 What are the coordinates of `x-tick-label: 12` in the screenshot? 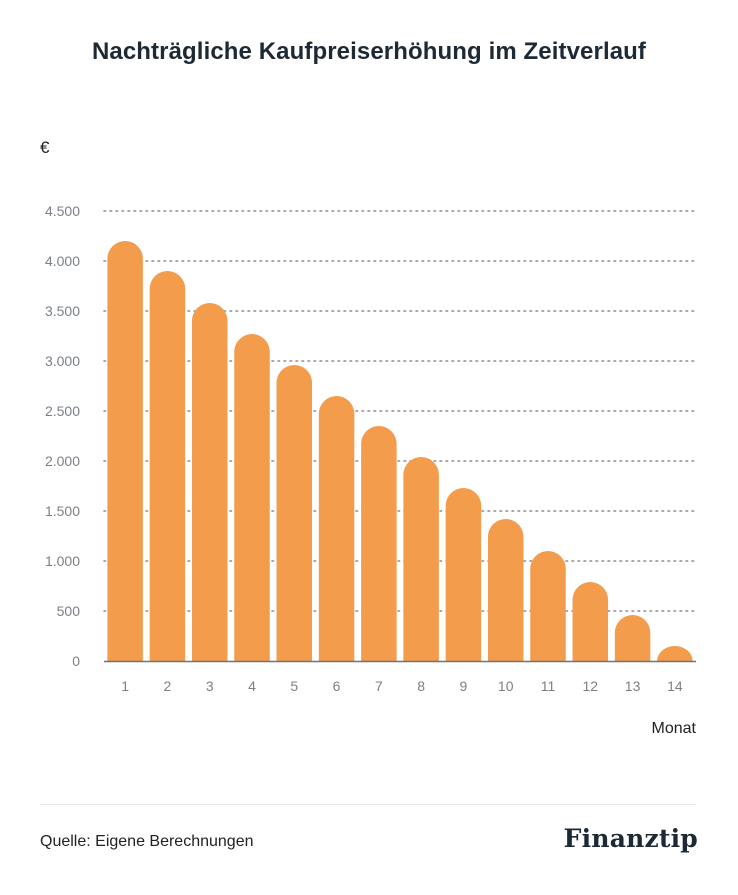 It's located at (590, 686).